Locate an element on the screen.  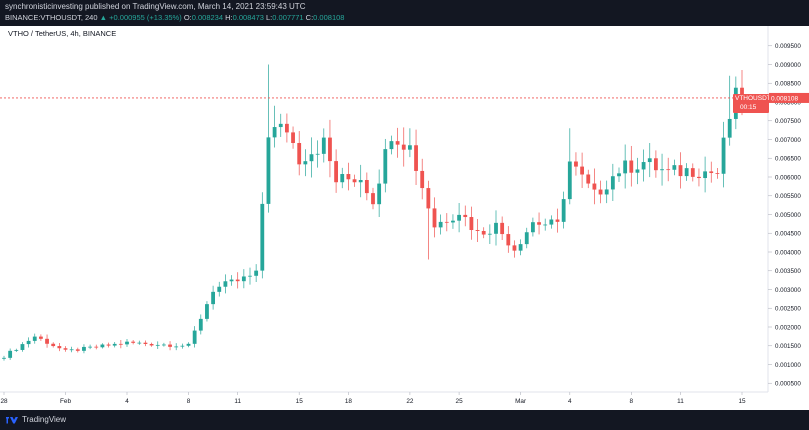
price-tick-label: 0.008500 is located at coordinates (788, 84).